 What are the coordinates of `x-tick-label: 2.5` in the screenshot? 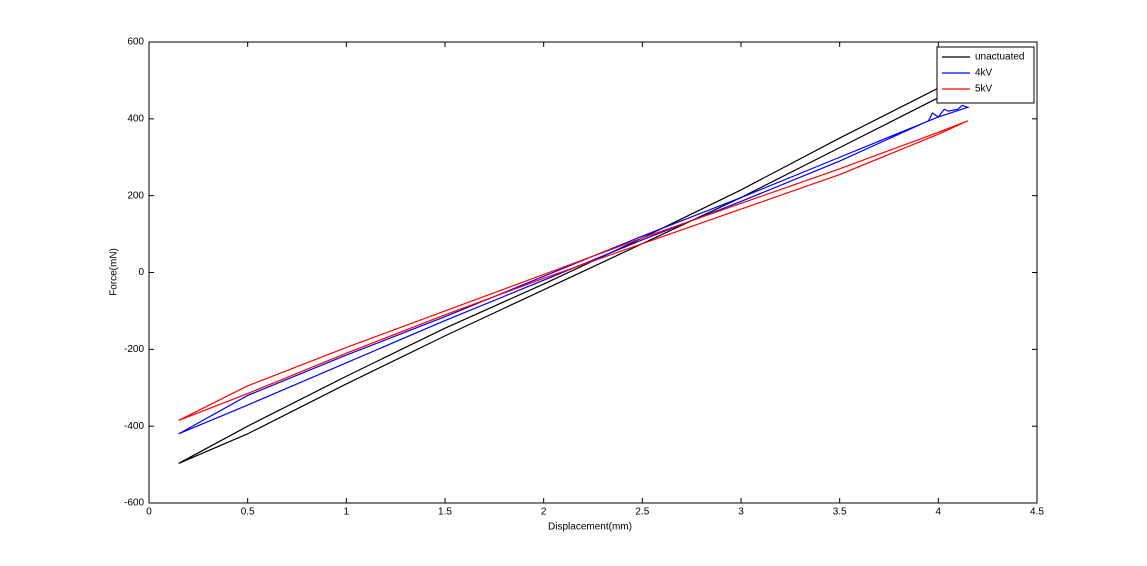 It's located at (642, 512).